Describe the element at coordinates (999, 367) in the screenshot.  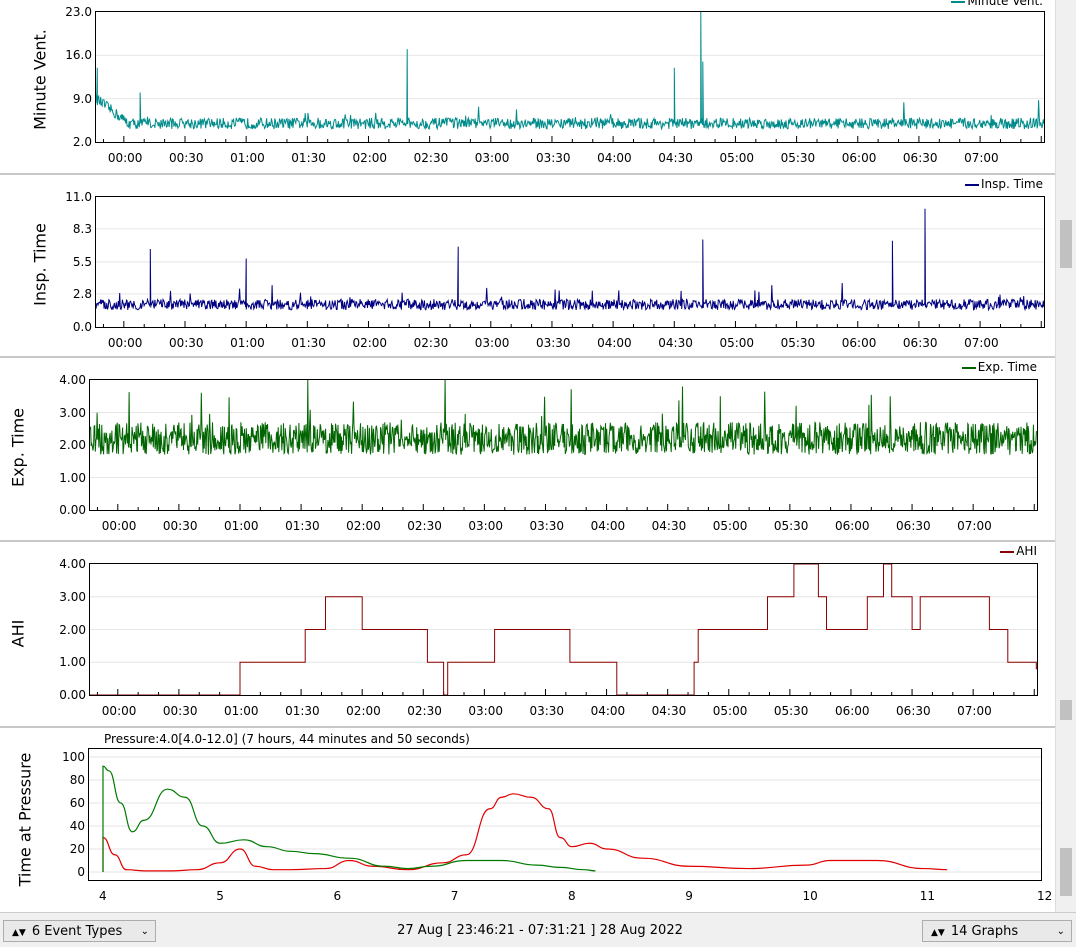
I see `exp-time-legend: Exp. Time` at that location.